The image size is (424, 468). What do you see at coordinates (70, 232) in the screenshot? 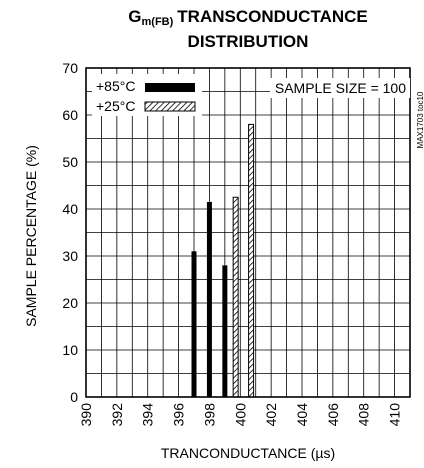
I see `y-tick-labels: 0 10 20 30 40 50 60 70` at bounding box center [70, 232].